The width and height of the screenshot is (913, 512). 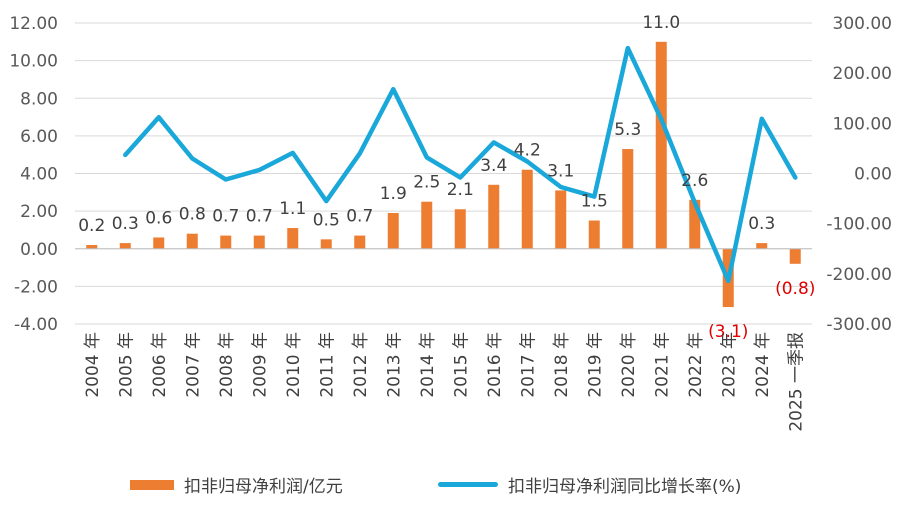 I want to click on x-tick-label: 2010 年, so click(x=294, y=365).